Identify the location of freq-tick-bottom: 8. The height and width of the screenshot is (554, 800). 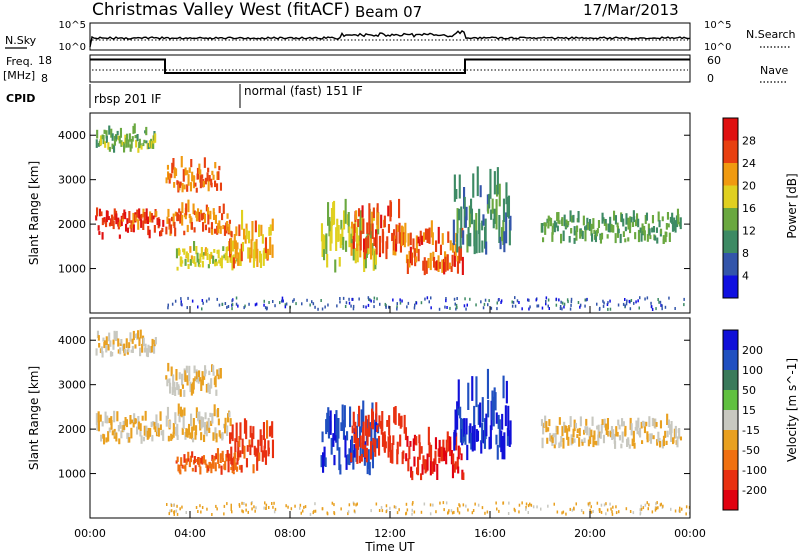
(44, 78).